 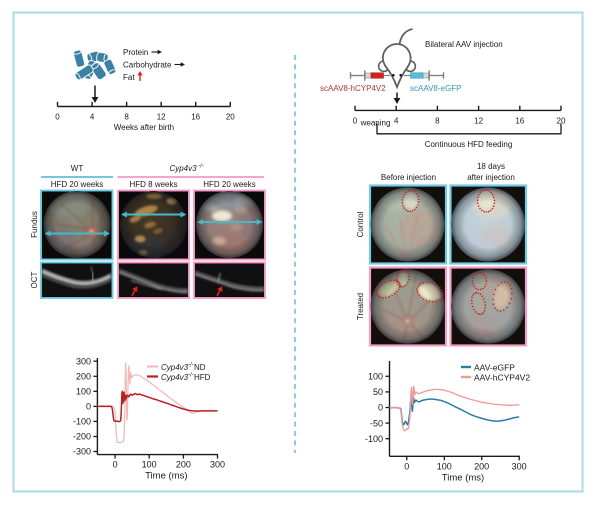 I want to click on svg-text: HFD, so click(x=202, y=377).